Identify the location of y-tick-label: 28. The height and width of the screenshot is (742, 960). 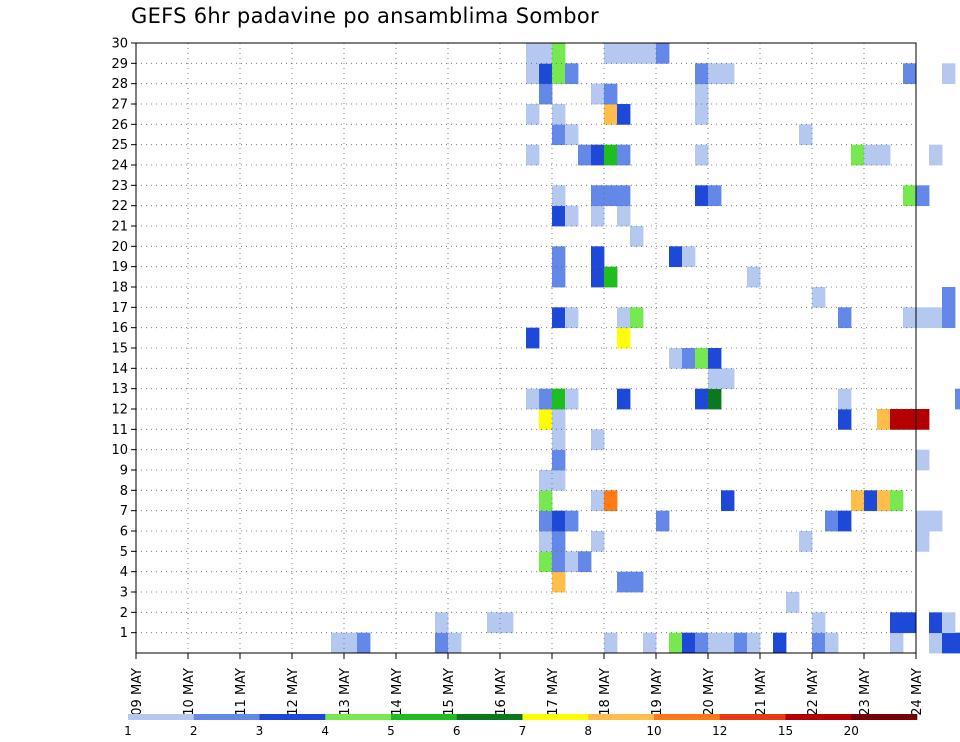
(119, 84).